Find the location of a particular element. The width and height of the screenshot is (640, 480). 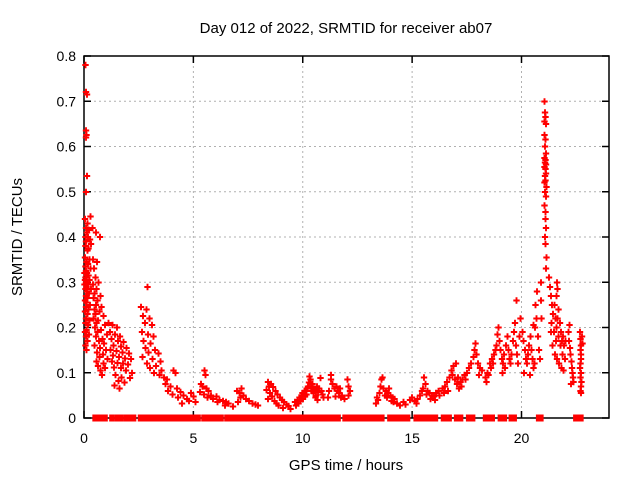

x-tick-label: 10 is located at coordinates (303, 438).